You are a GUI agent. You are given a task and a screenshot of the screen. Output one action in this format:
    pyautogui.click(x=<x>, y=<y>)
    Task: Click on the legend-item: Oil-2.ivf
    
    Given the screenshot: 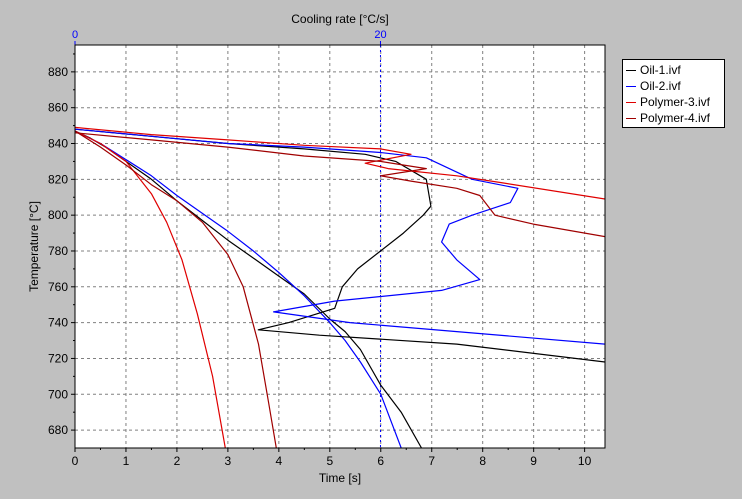 What is the action you would take?
    pyautogui.click(x=675, y=86)
    